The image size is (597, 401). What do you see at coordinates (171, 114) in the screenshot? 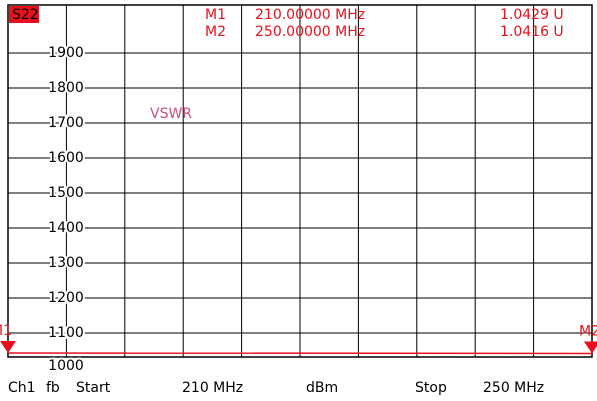
I see `format-label: VSWR` at bounding box center [171, 114].